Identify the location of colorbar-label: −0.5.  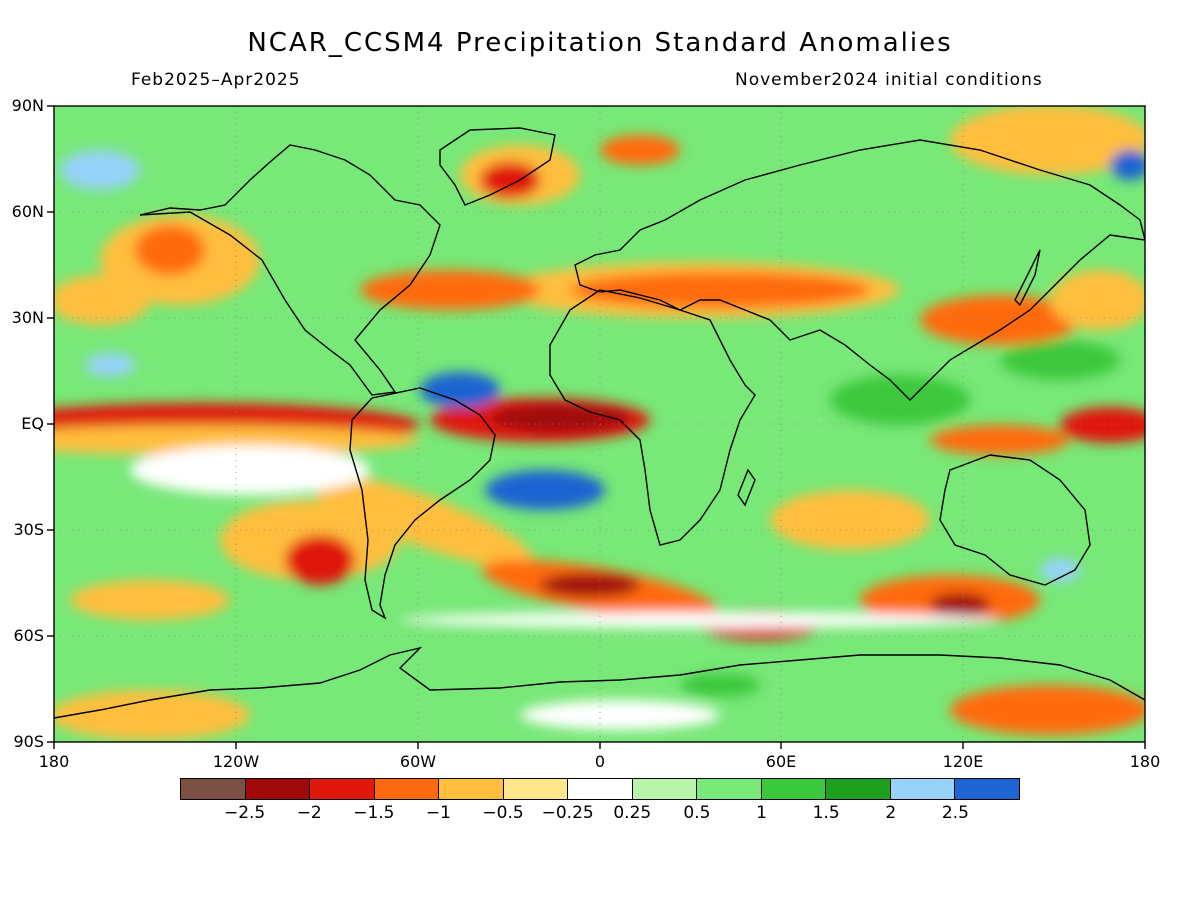
(503, 813).